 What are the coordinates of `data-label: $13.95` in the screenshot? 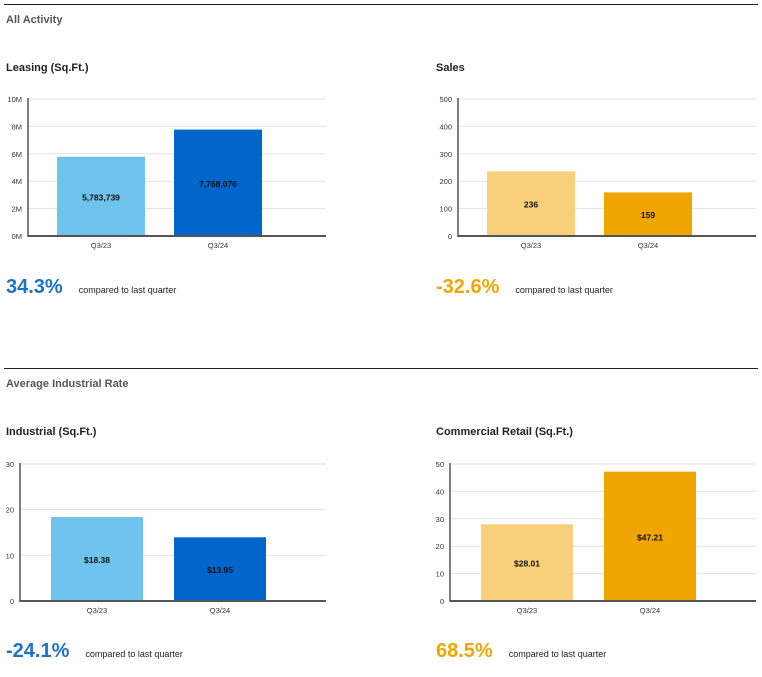 It's located at (220, 570).